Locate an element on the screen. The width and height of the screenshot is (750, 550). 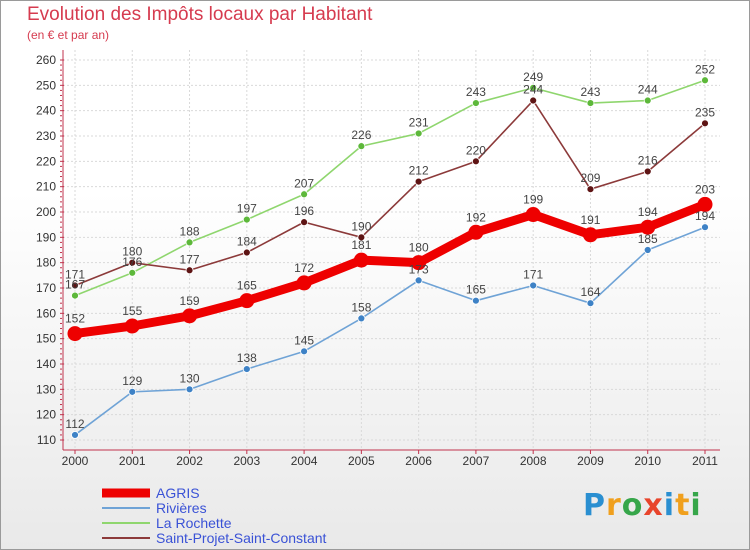
data-label-la-rochette: 197 is located at coordinates (247, 209).